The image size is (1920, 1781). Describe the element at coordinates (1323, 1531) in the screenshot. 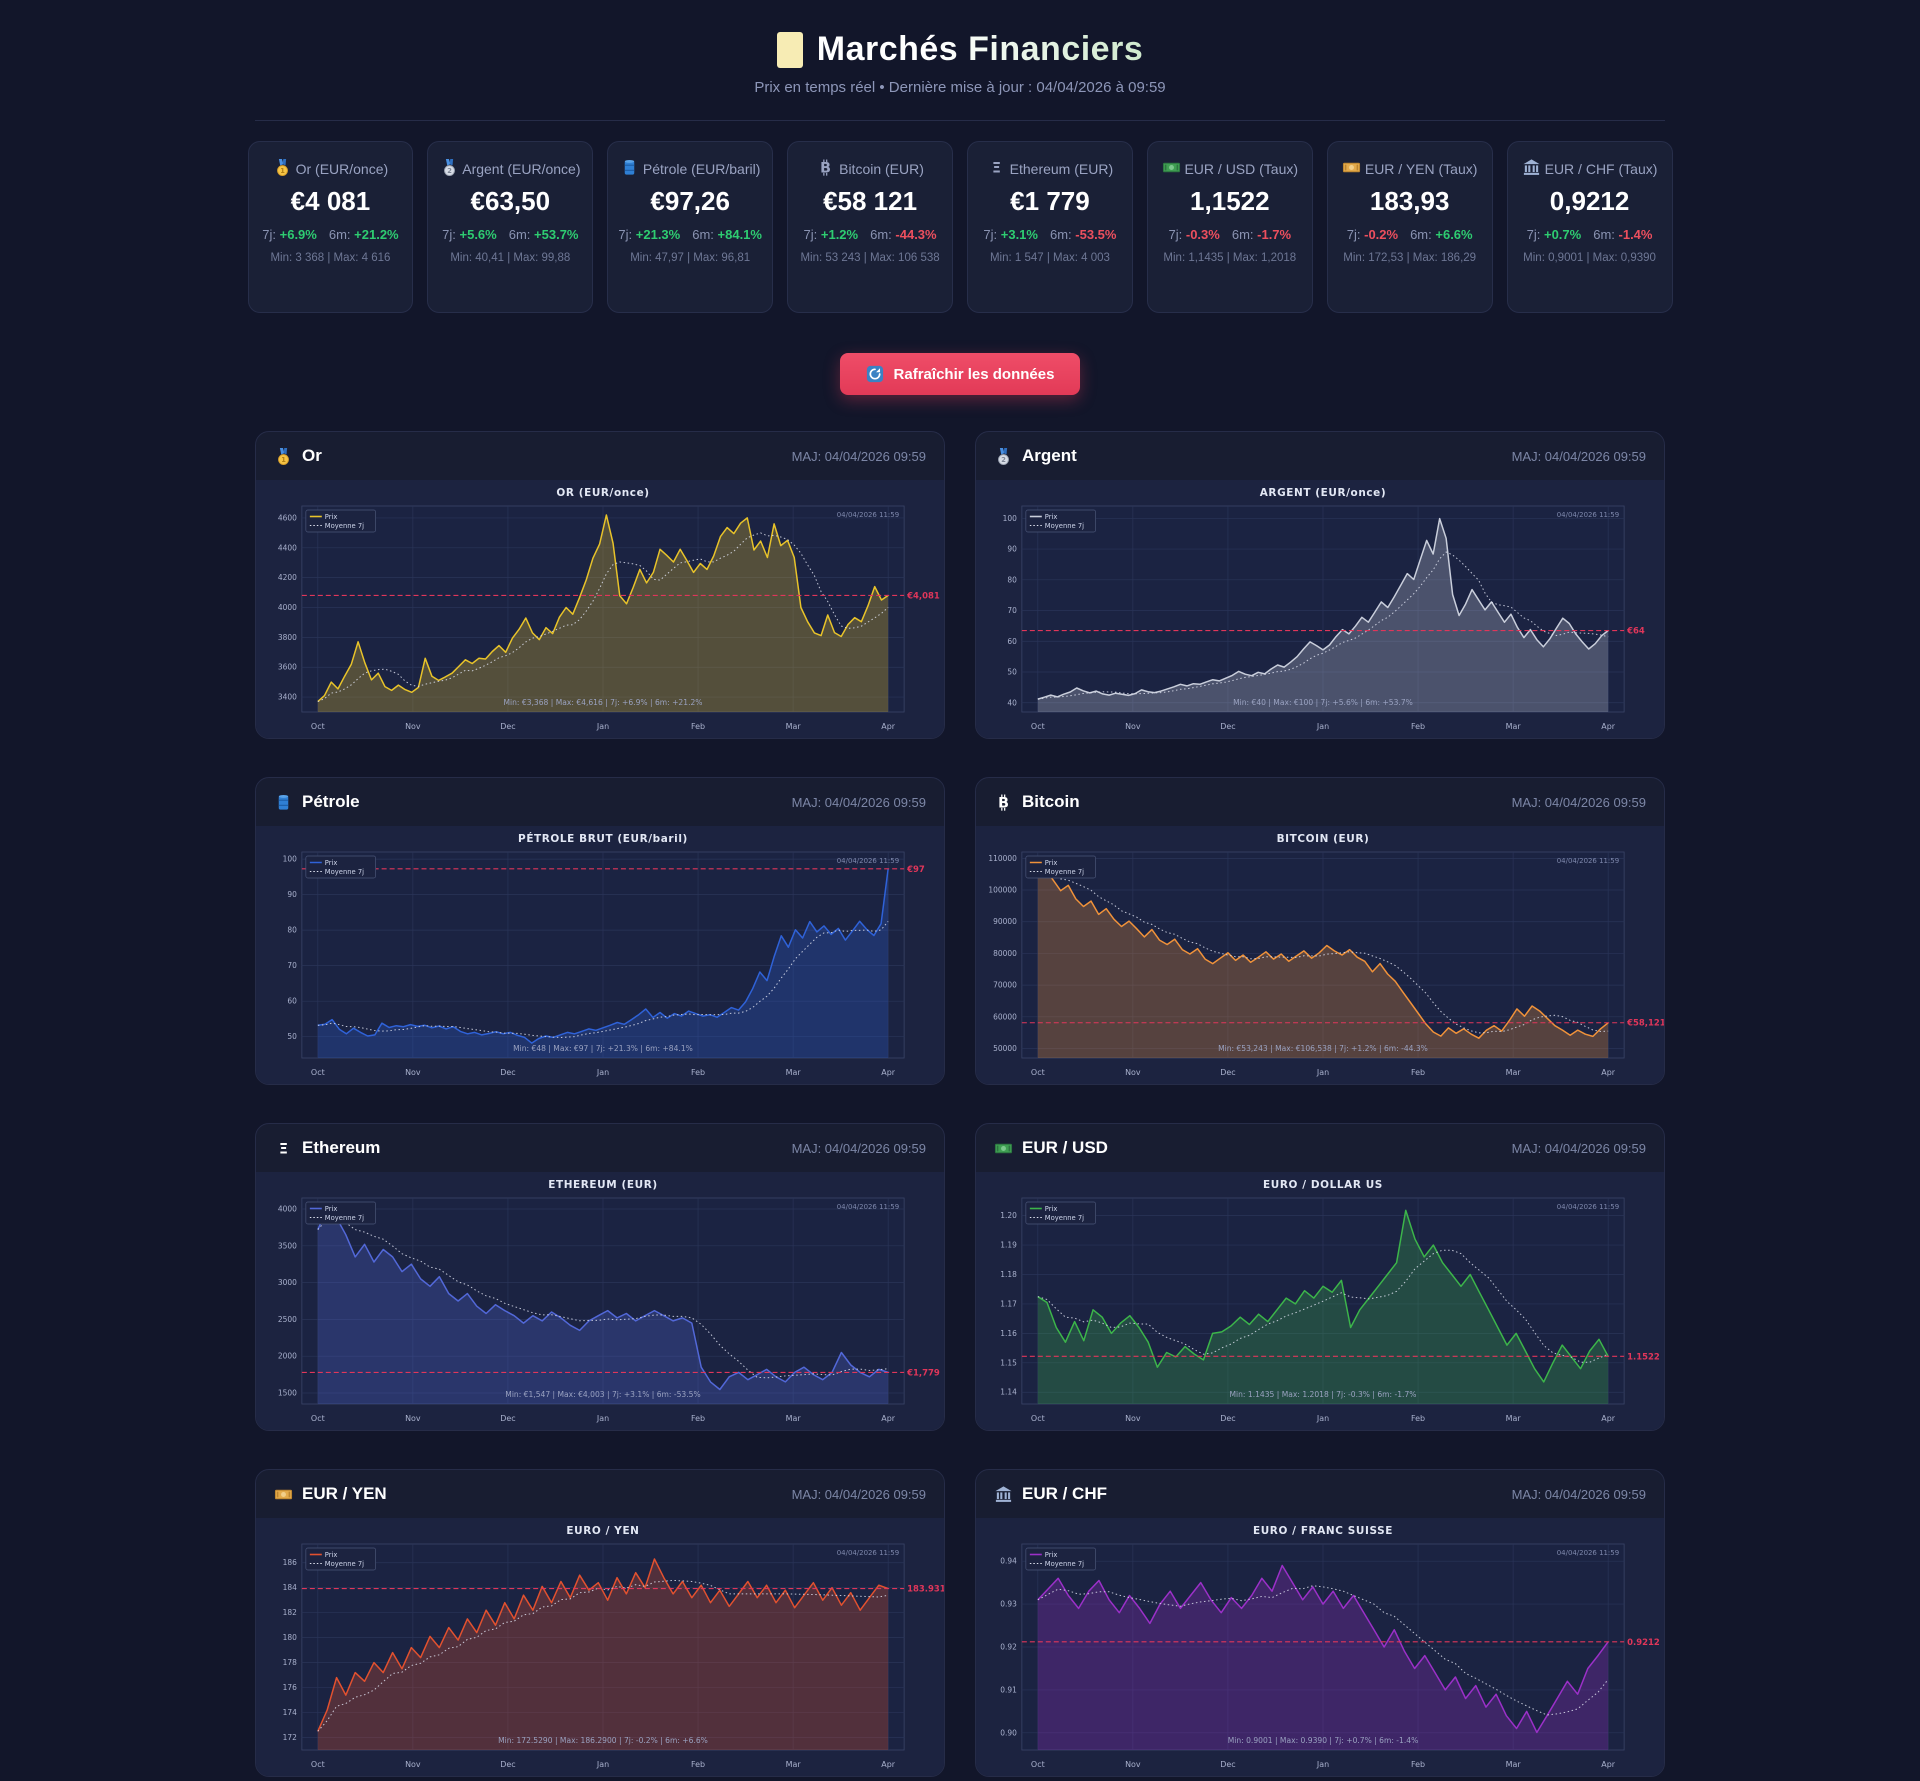

I see `chart-title: EURO / FRANC SUISSE` at that location.